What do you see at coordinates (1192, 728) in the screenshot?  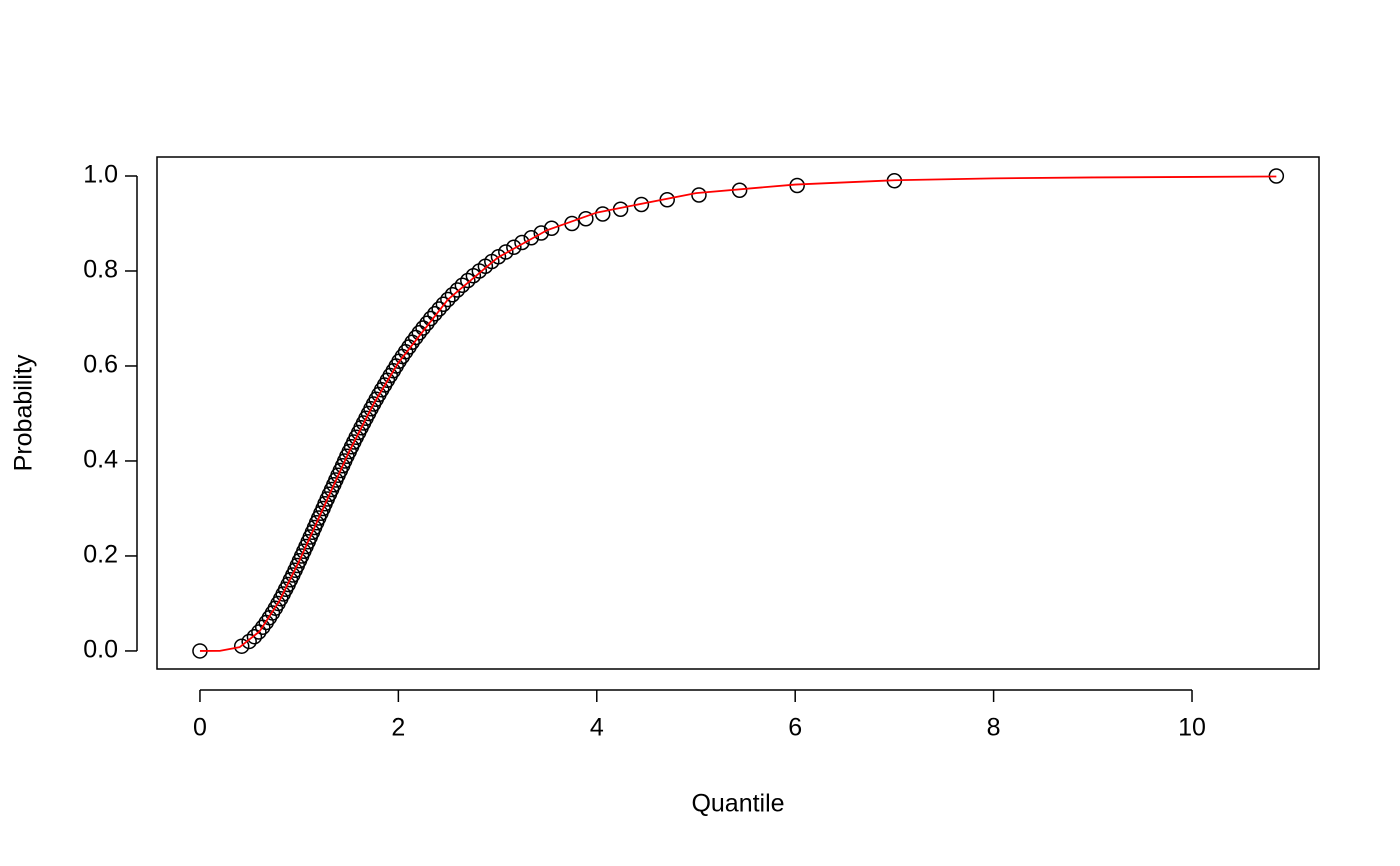 I see `x-tick-label: 10` at bounding box center [1192, 728].